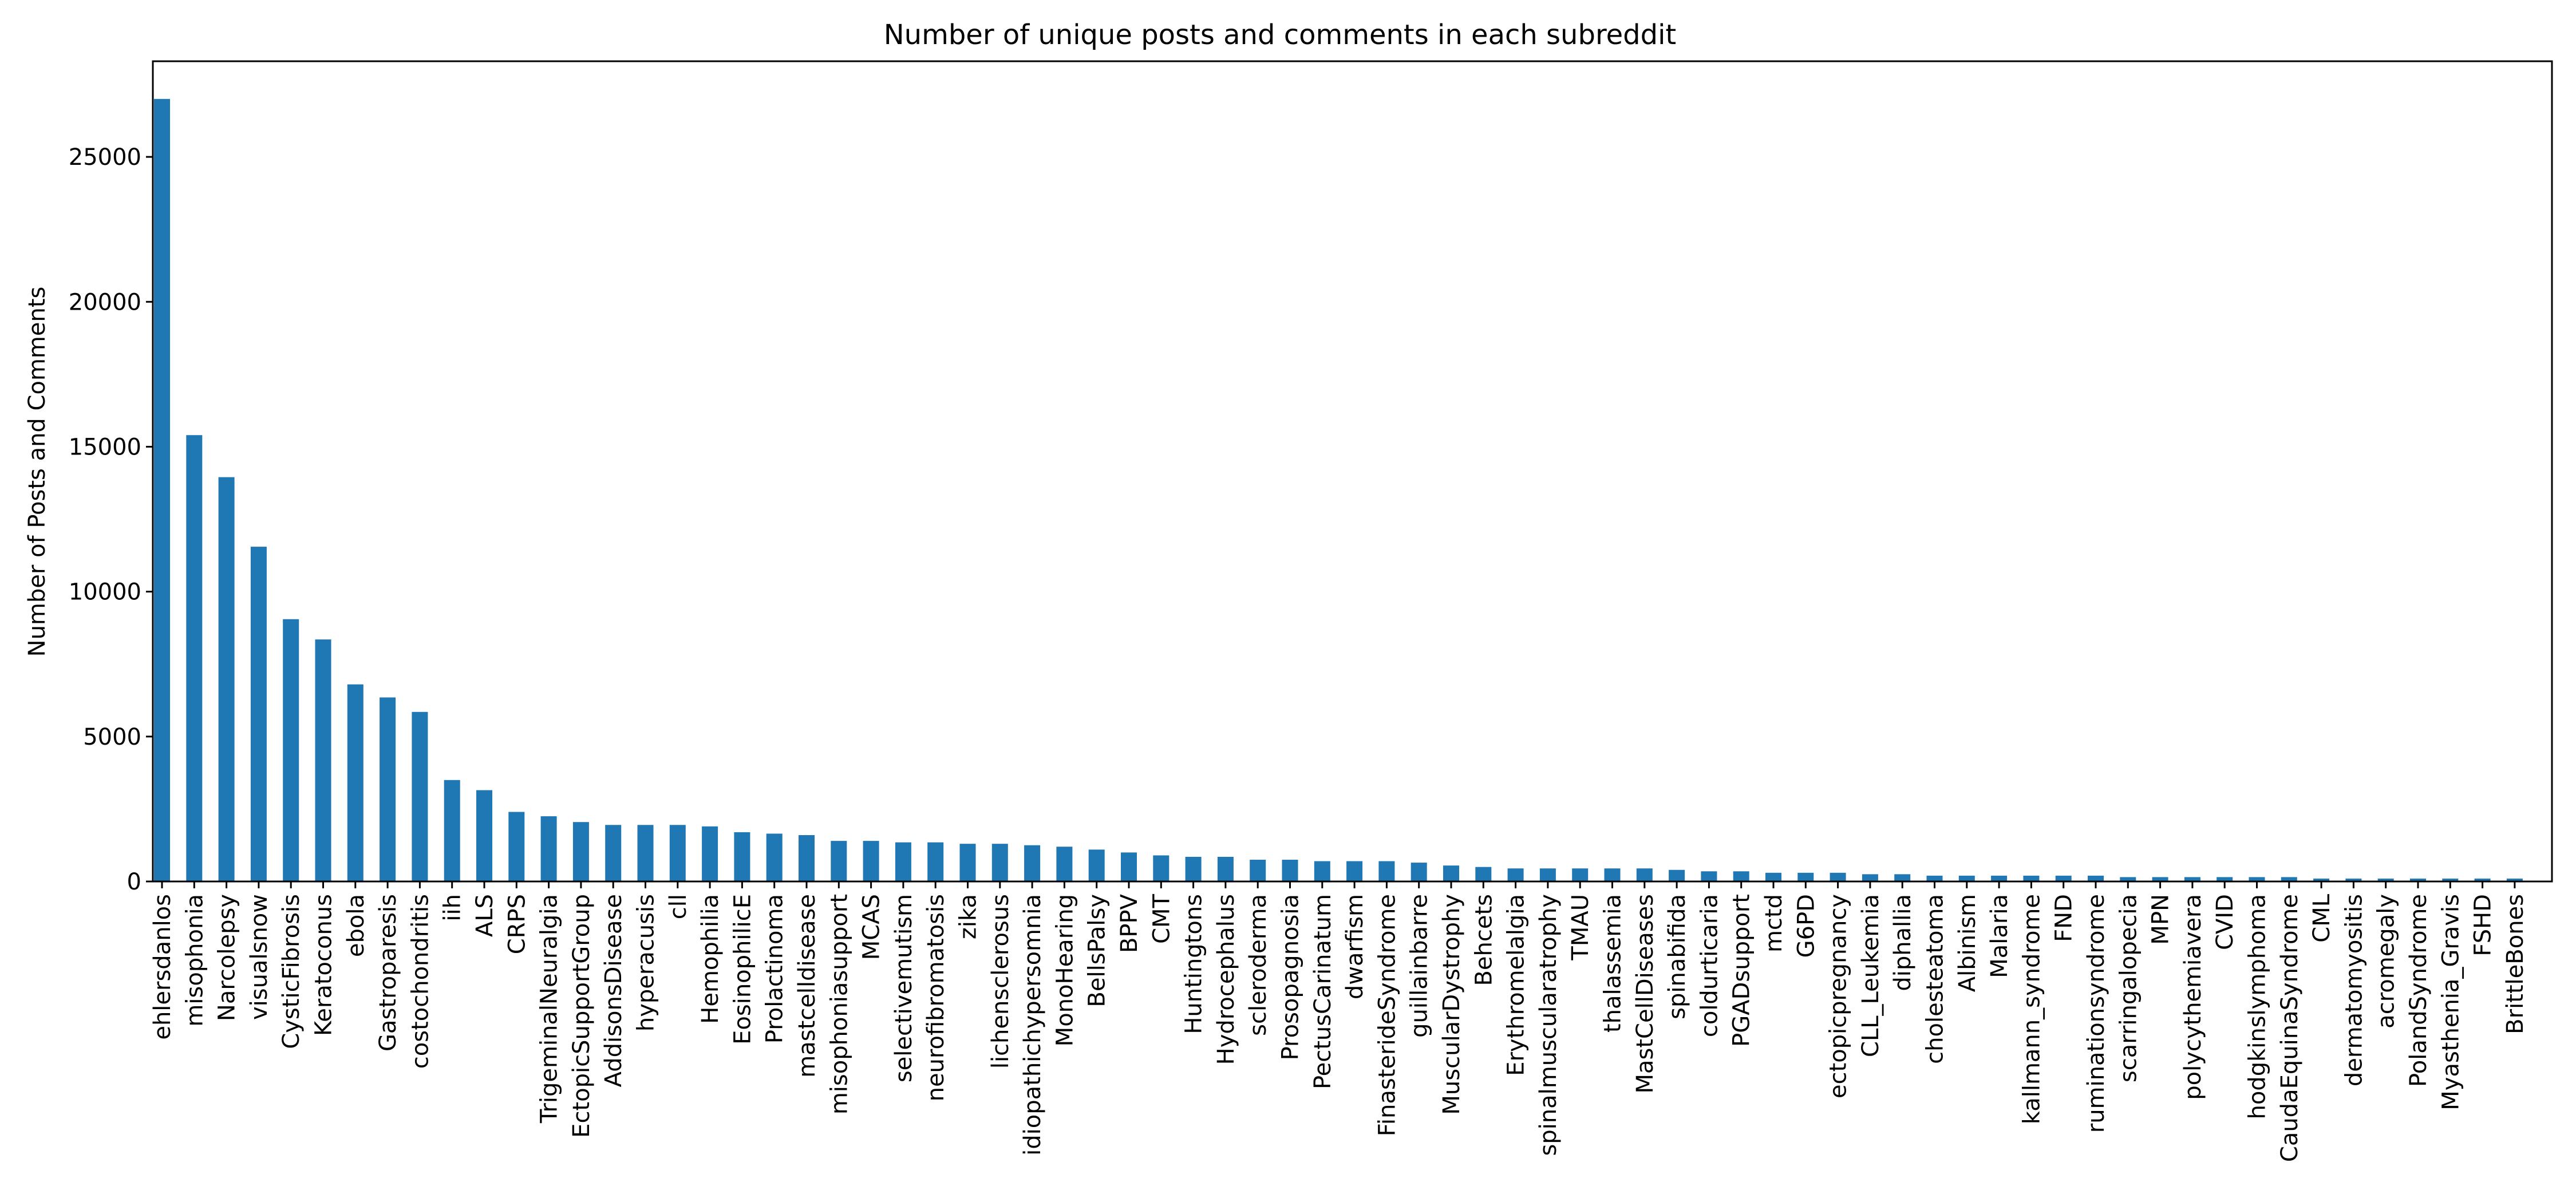  What do you see at coordinates (1096, 865) in the screenshot?
I see `bar-BellsPalsy` at bounding box center [1096, 865].